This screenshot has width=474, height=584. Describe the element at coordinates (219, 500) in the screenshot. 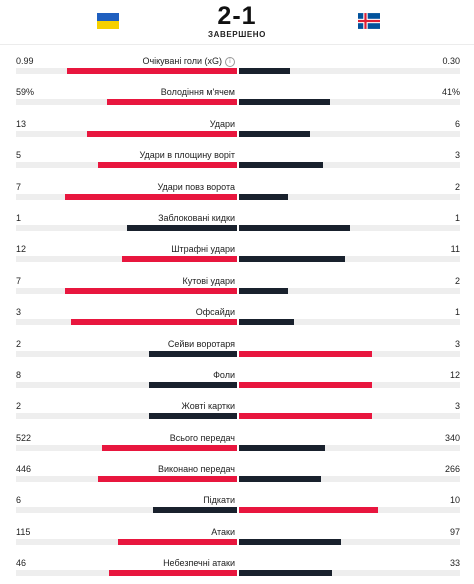

I see `stat-label: Підкати` at that location.